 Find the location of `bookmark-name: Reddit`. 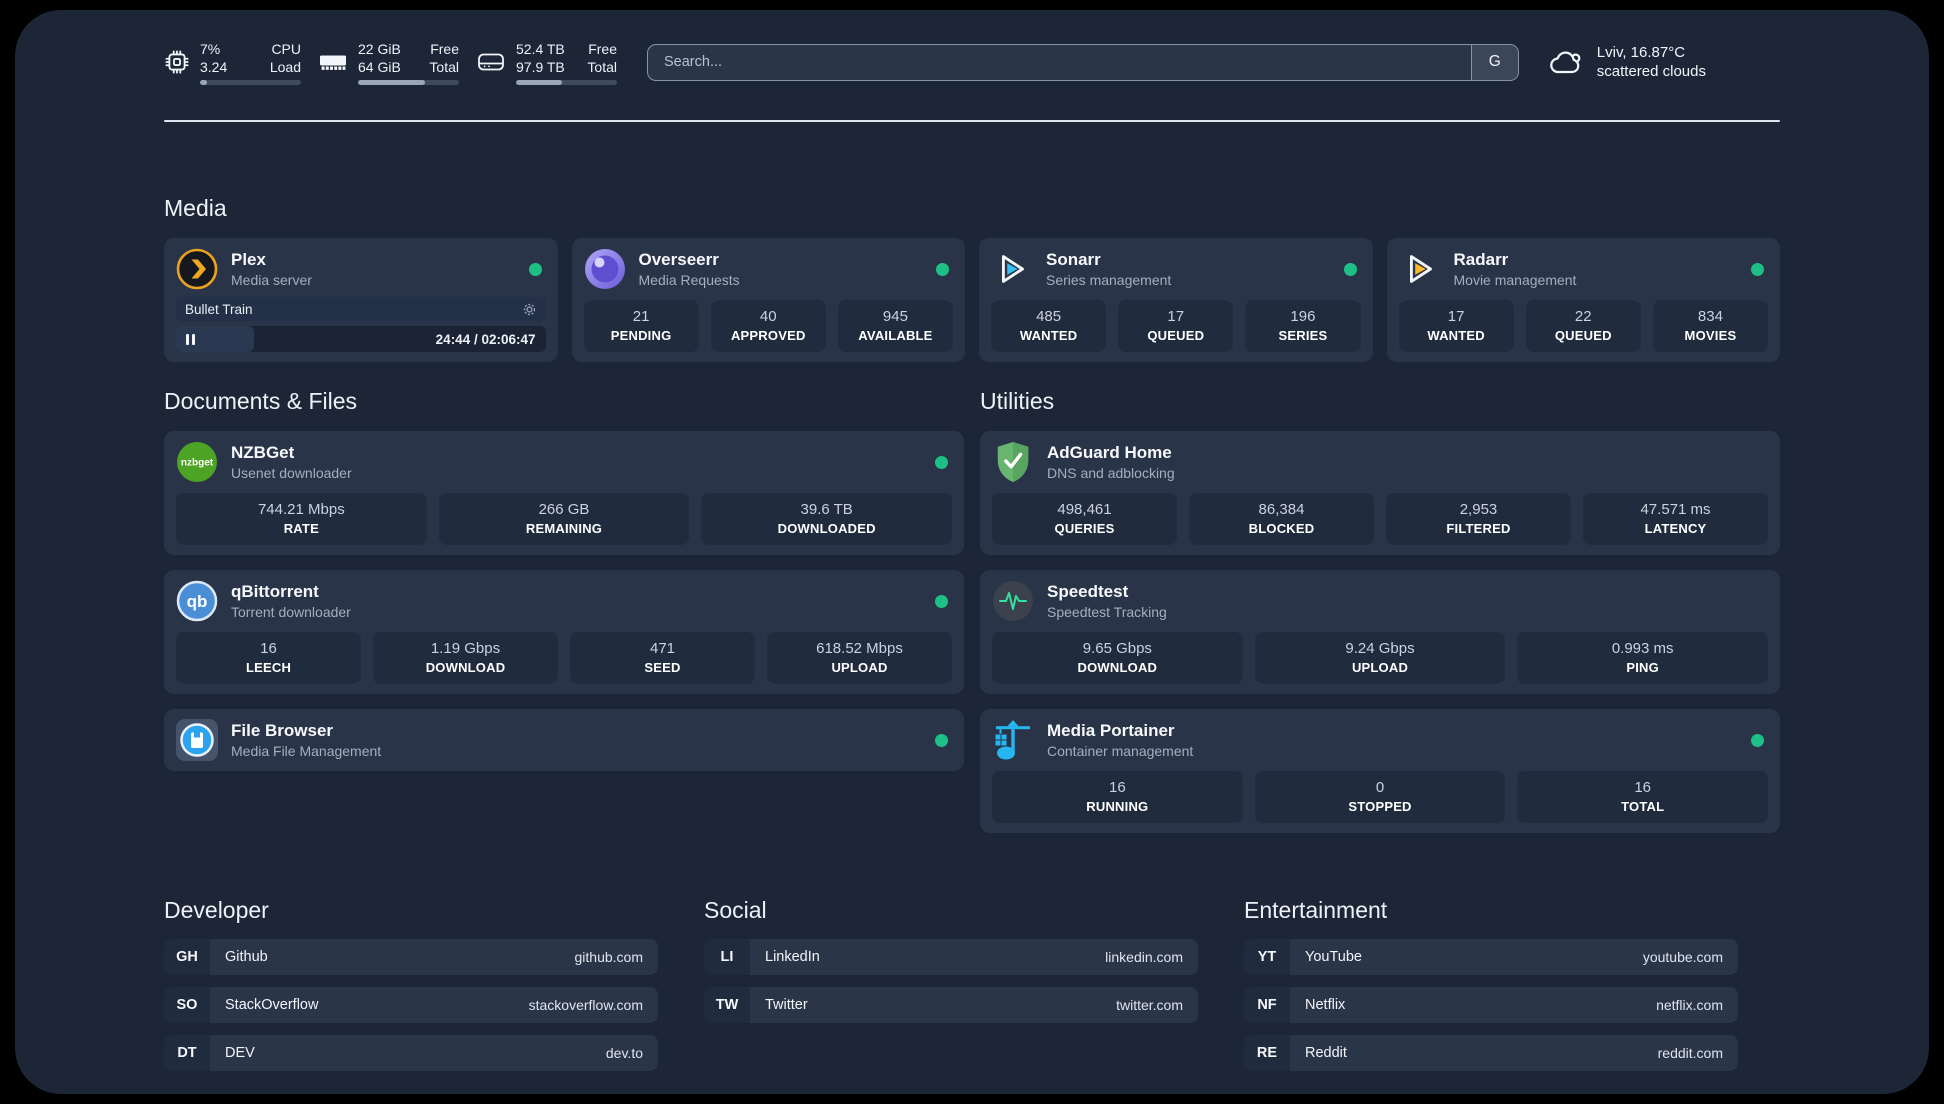

bookmark-name: Reddit is located at coordinates (1326, 1053).